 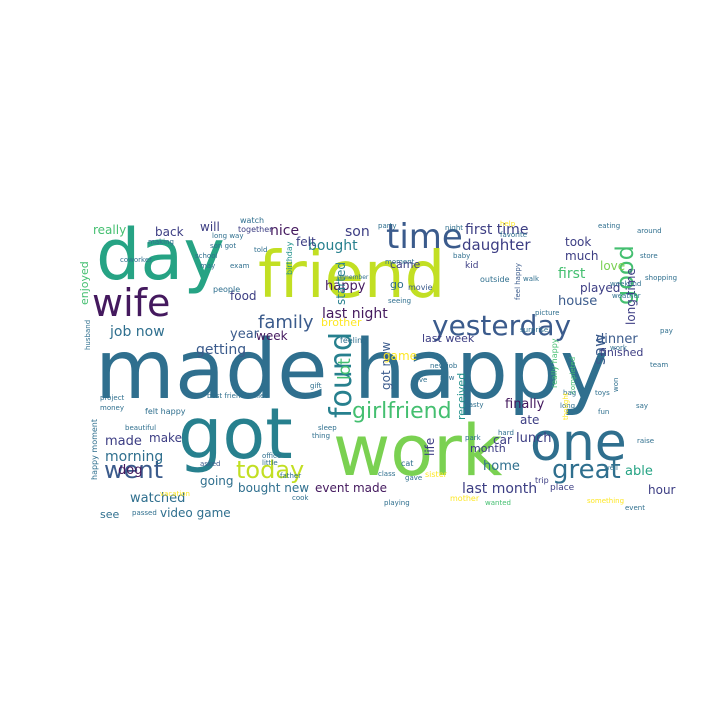 What do you see at coordinates (605, 501) in the screenshot?
I see `word-something: something` at bounding box center [605, 501].